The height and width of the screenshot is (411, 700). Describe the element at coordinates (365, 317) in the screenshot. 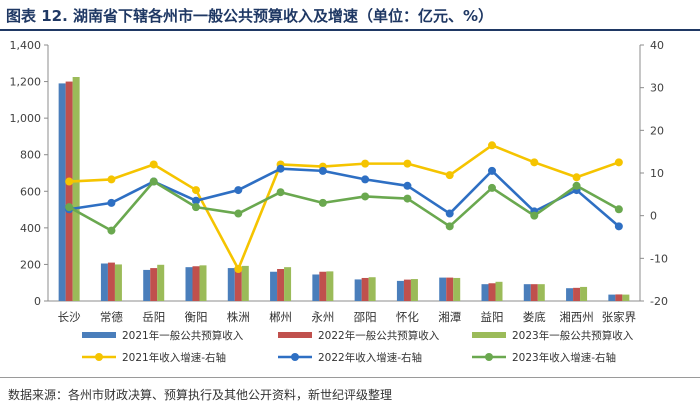

I see `category-label: 邵阳` at that location.